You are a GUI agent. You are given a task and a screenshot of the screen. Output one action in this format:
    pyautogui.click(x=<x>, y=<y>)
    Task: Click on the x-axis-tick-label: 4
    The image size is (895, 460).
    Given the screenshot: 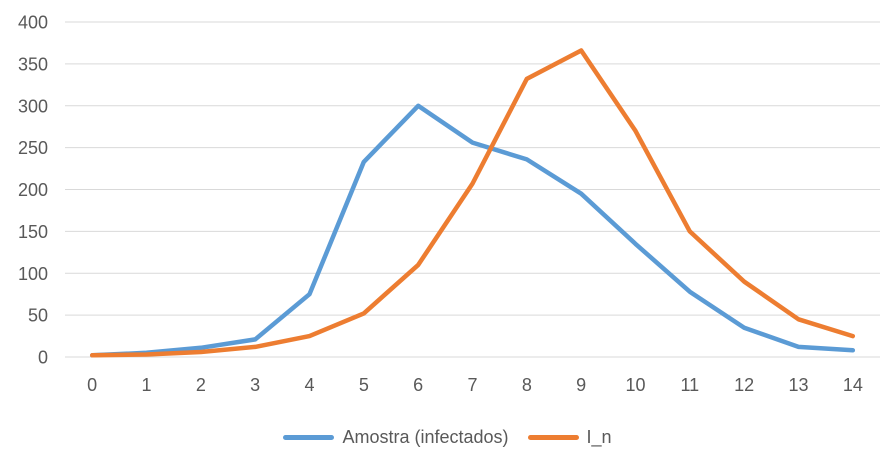 What is the action you would take?
    pyautogui.click(x=309, y=385)
    